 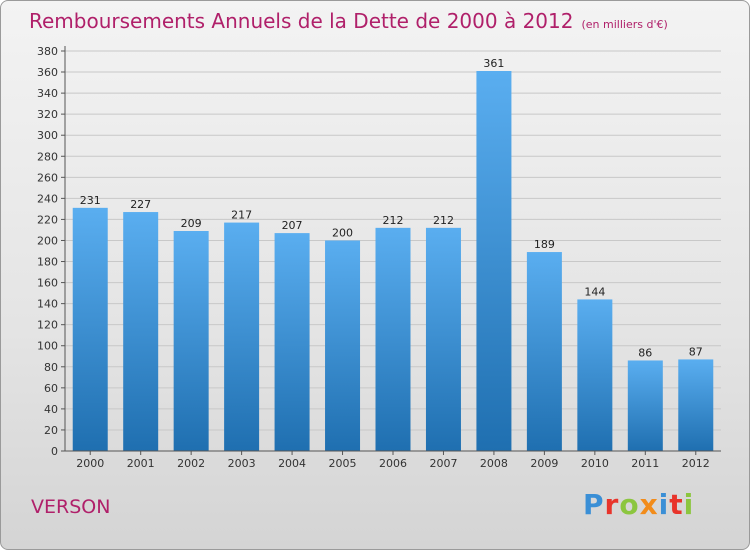 I want to click on data-label: 227, so click(x=140, y=204).